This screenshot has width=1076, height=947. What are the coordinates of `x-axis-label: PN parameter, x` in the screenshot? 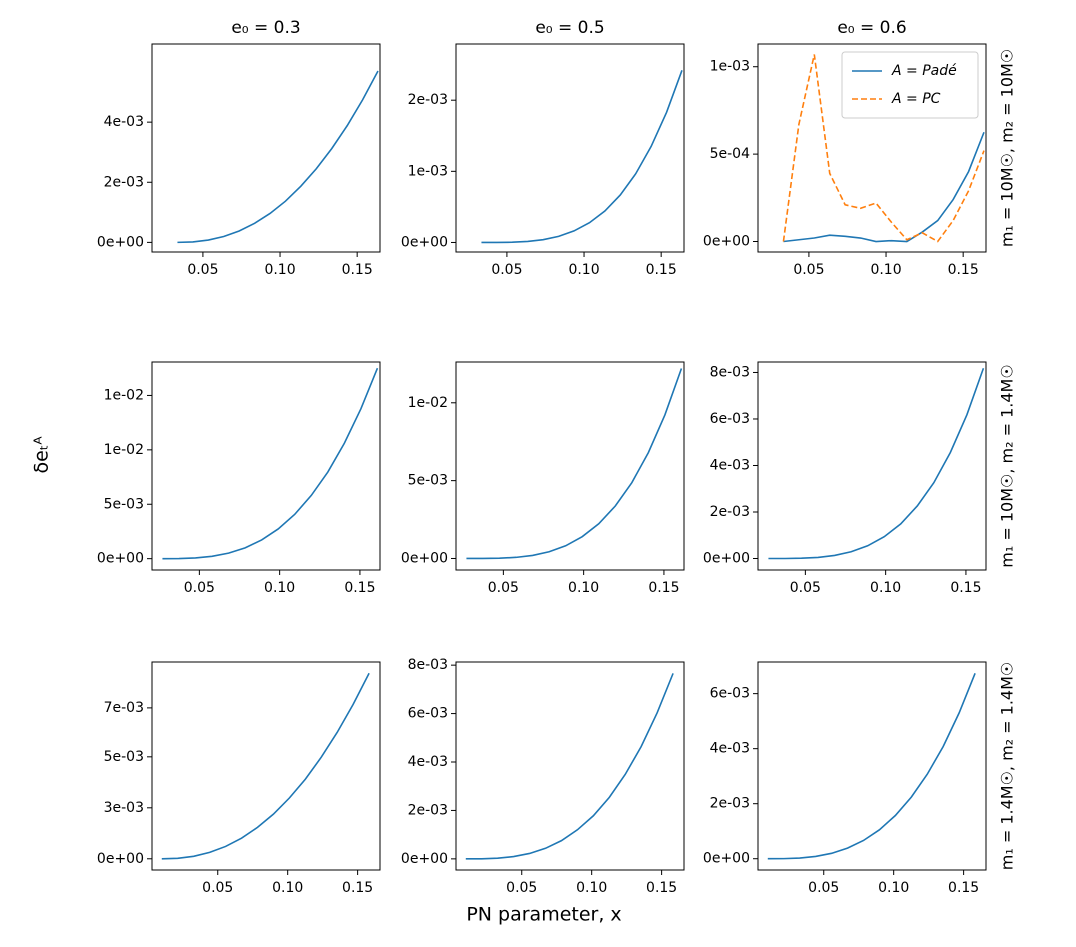 It's located at (543, 915).